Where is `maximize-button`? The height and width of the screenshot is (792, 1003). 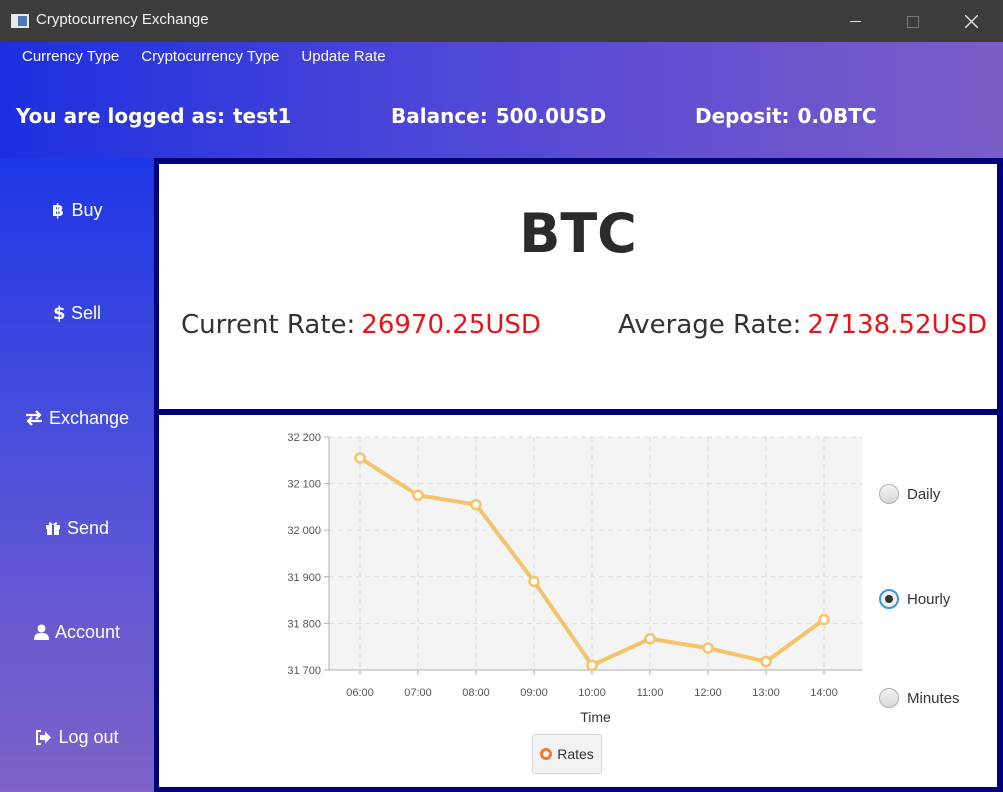 maximize-button is located at coordinates (912, 21).